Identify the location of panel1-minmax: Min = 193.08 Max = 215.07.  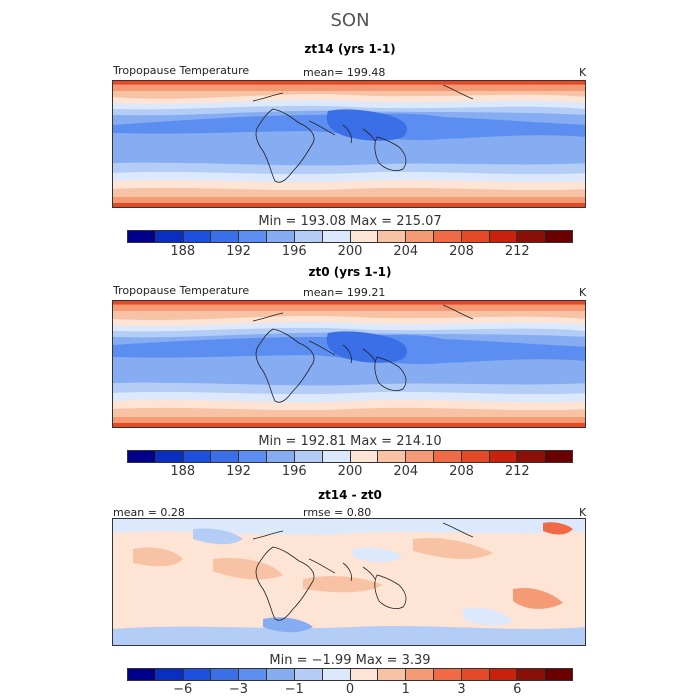
(350, 221).